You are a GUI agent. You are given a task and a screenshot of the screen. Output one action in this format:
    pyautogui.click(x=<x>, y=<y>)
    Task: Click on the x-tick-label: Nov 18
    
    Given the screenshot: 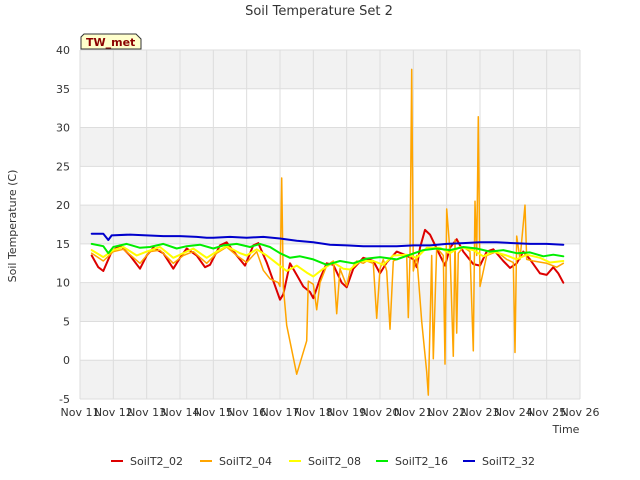 What is the action you would take?
    pyautogui.click(x=313, y=412)
    